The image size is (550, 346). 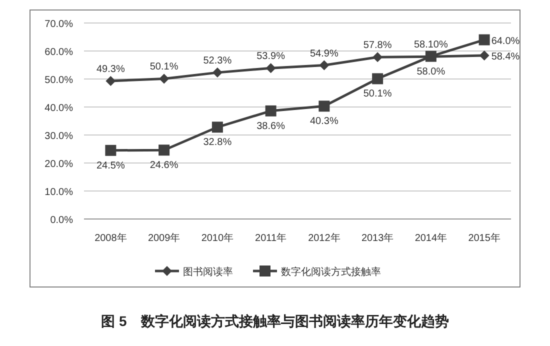 I want to click on y-tick-label: 70.0%, so click(x=59, y=24).